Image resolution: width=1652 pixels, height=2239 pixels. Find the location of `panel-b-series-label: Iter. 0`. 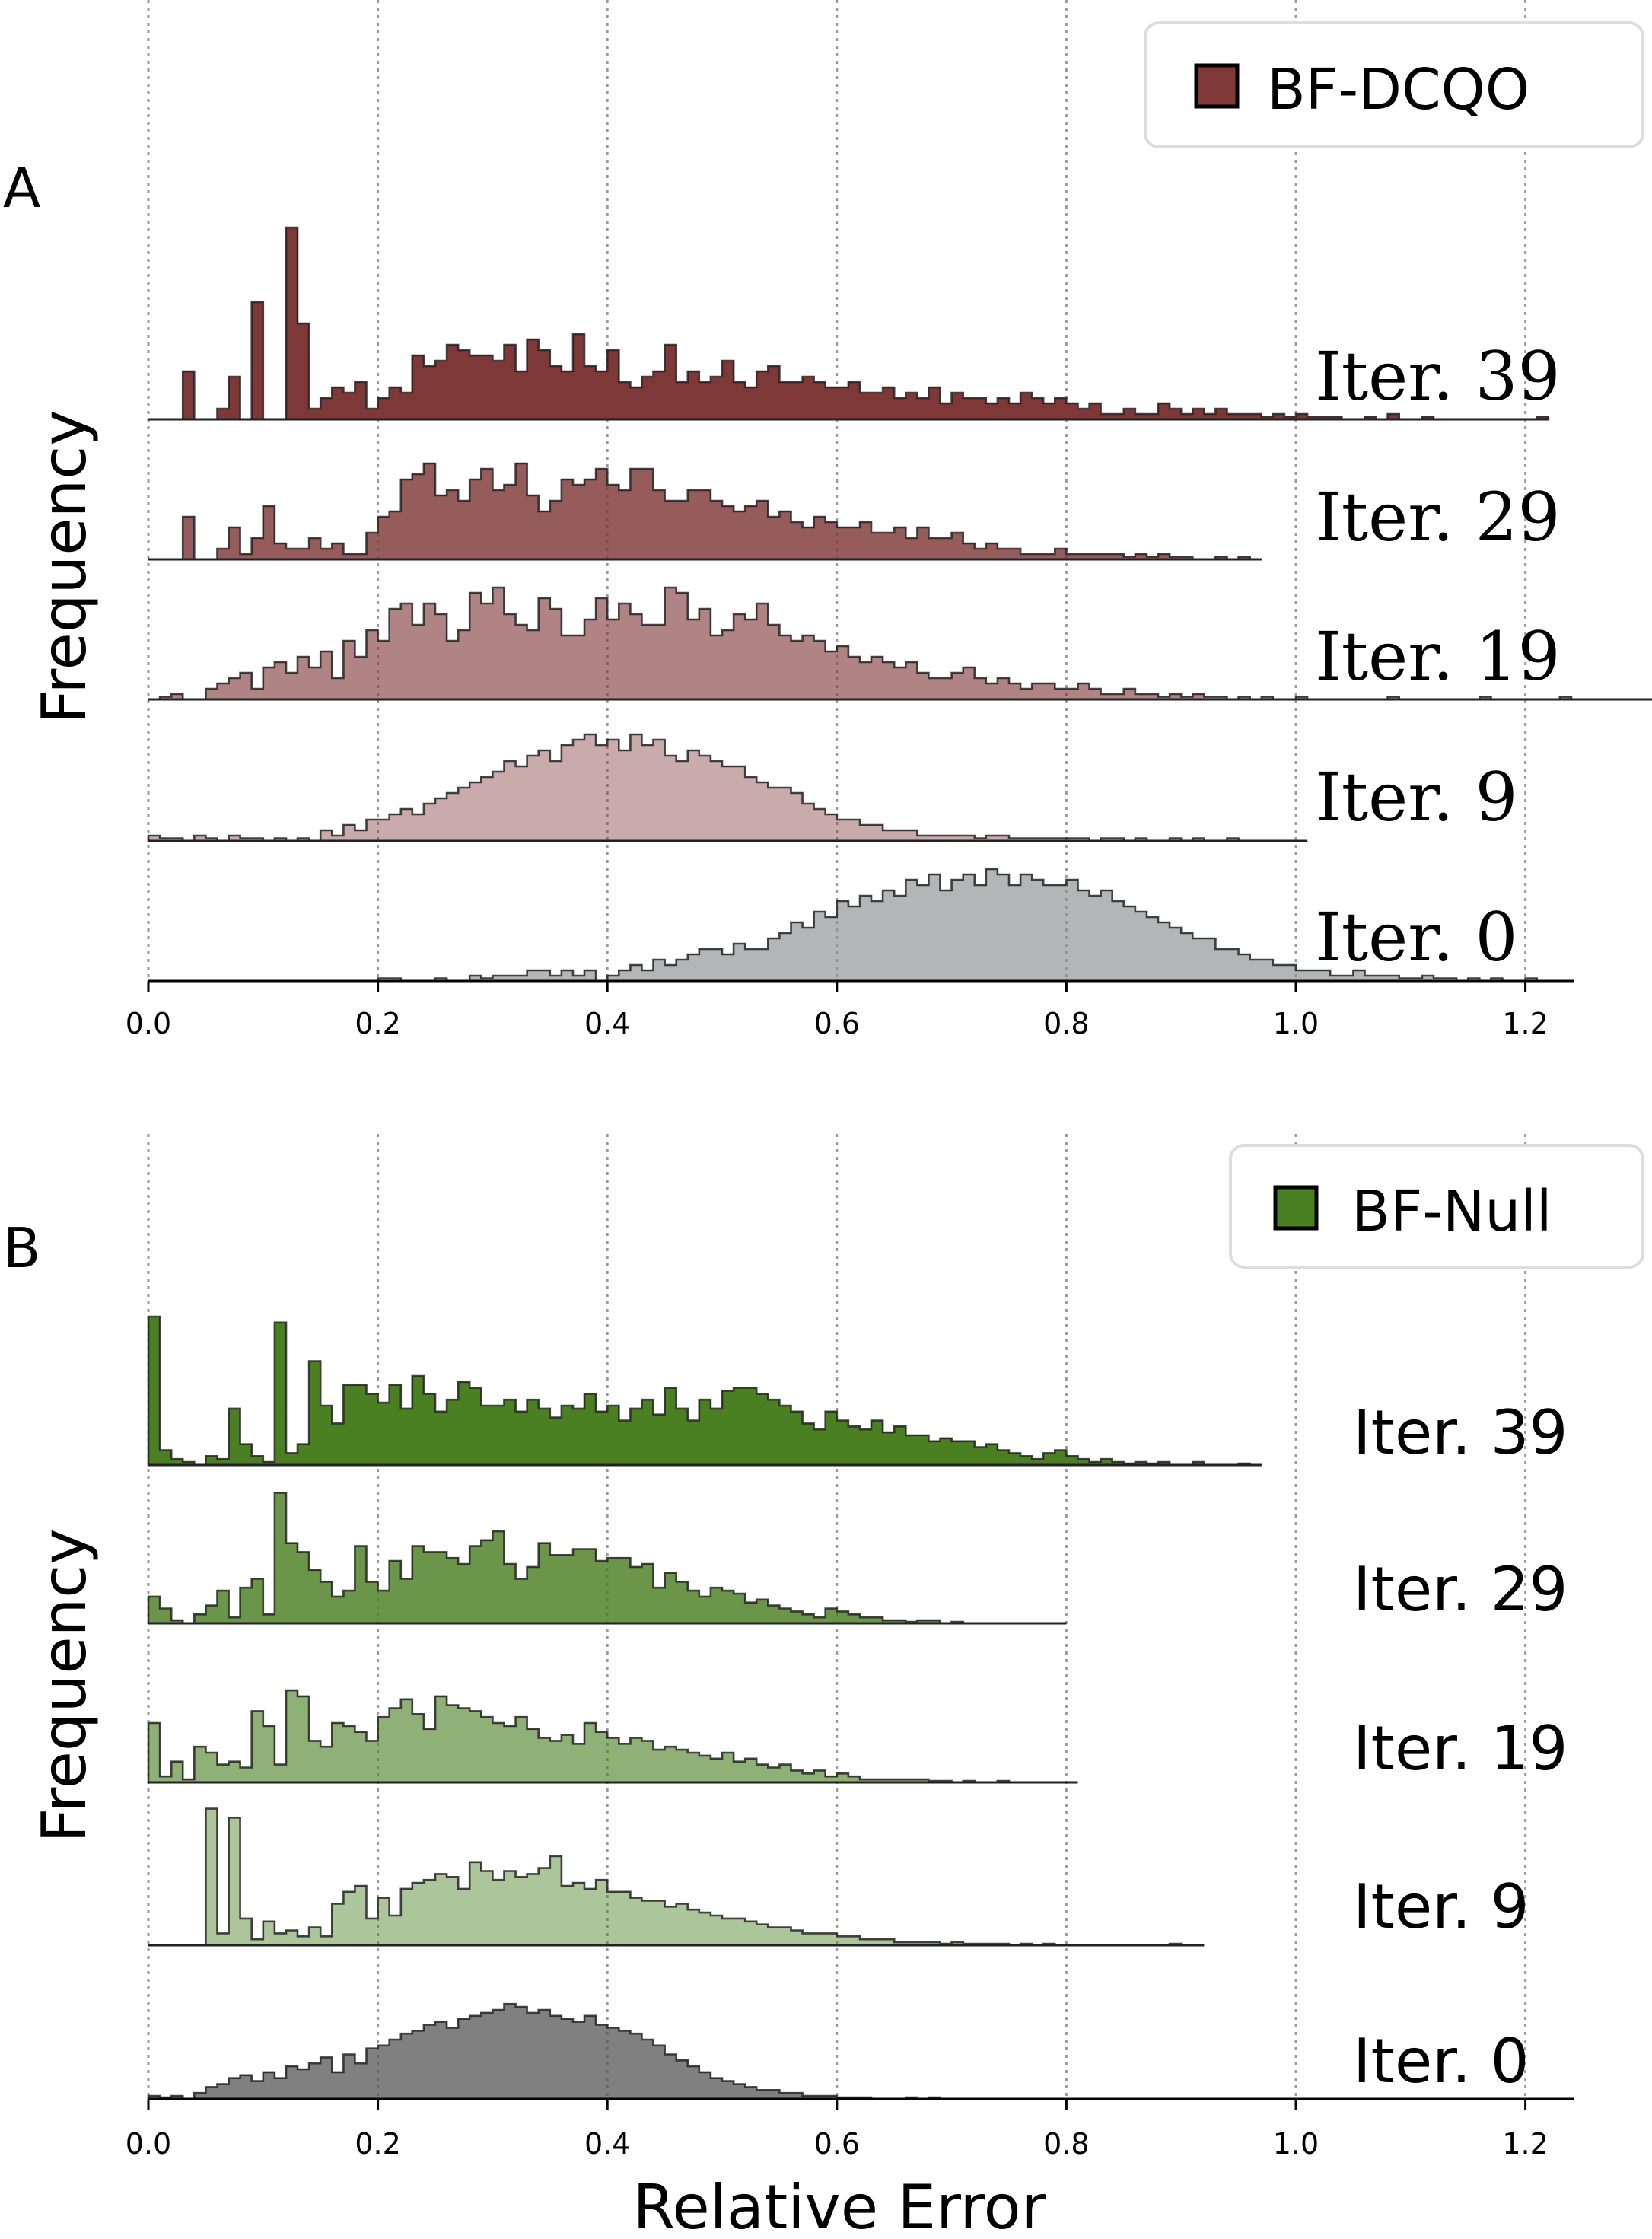

panel-b-series-label: Iter. 0 is located at coordinates (1441, 2061).